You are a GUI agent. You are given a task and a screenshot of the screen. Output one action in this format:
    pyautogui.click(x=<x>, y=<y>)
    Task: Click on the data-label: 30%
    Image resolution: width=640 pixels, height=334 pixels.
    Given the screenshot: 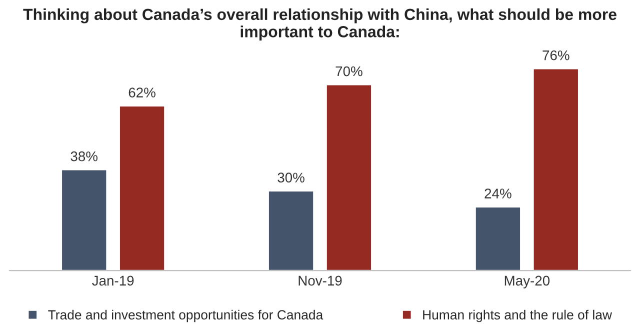 What is the action you would take?
    pyautogui.click(x=291, y=177)
    